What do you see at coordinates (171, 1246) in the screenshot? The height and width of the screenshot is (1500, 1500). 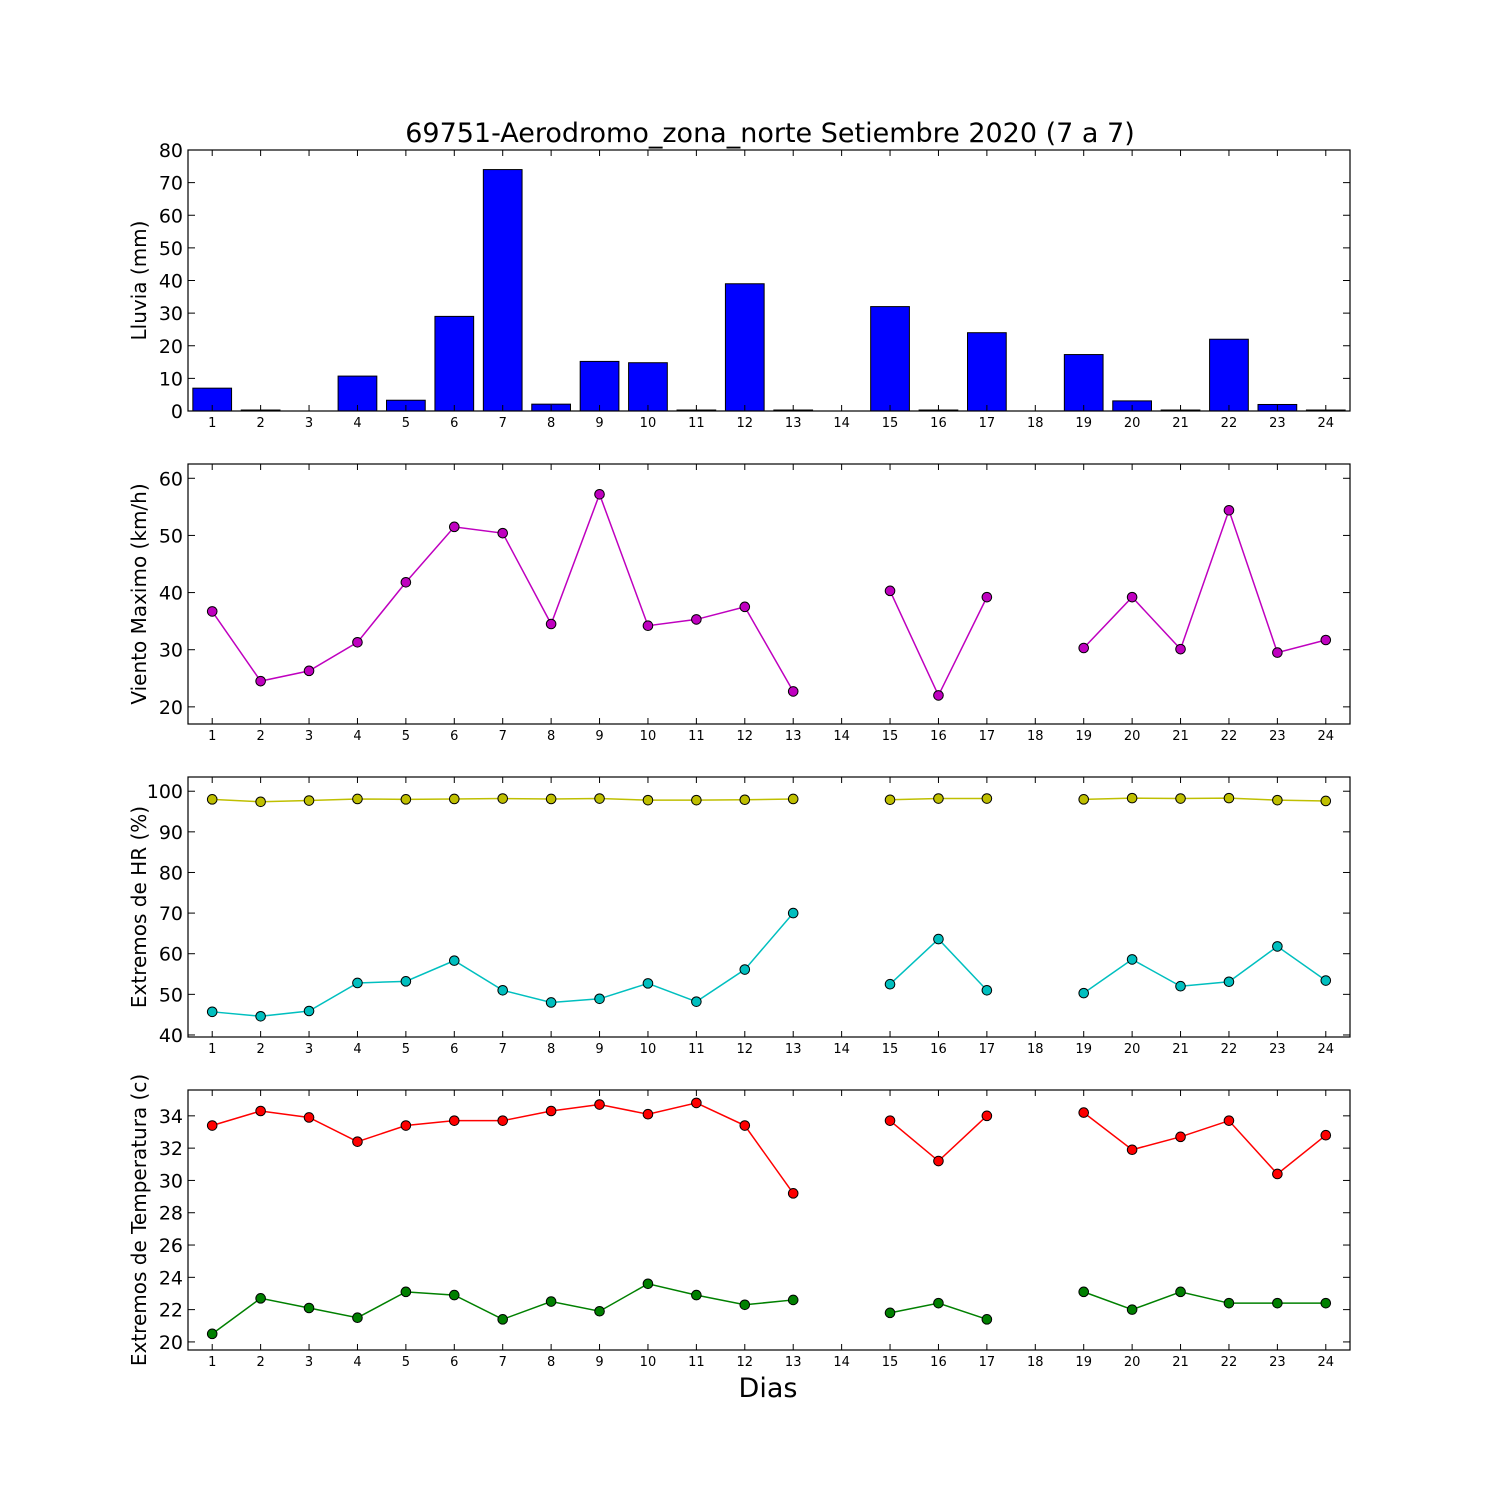 I see `y-tick-label: 26` at bounding box center [171, 1246].